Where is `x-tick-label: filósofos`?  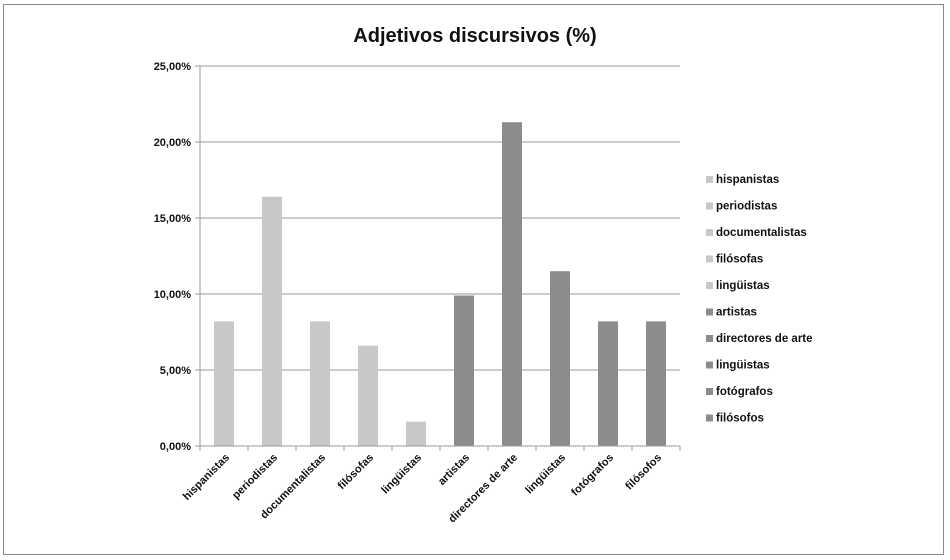
x-tick-label: filósofos is located at coordinates (643, 472).